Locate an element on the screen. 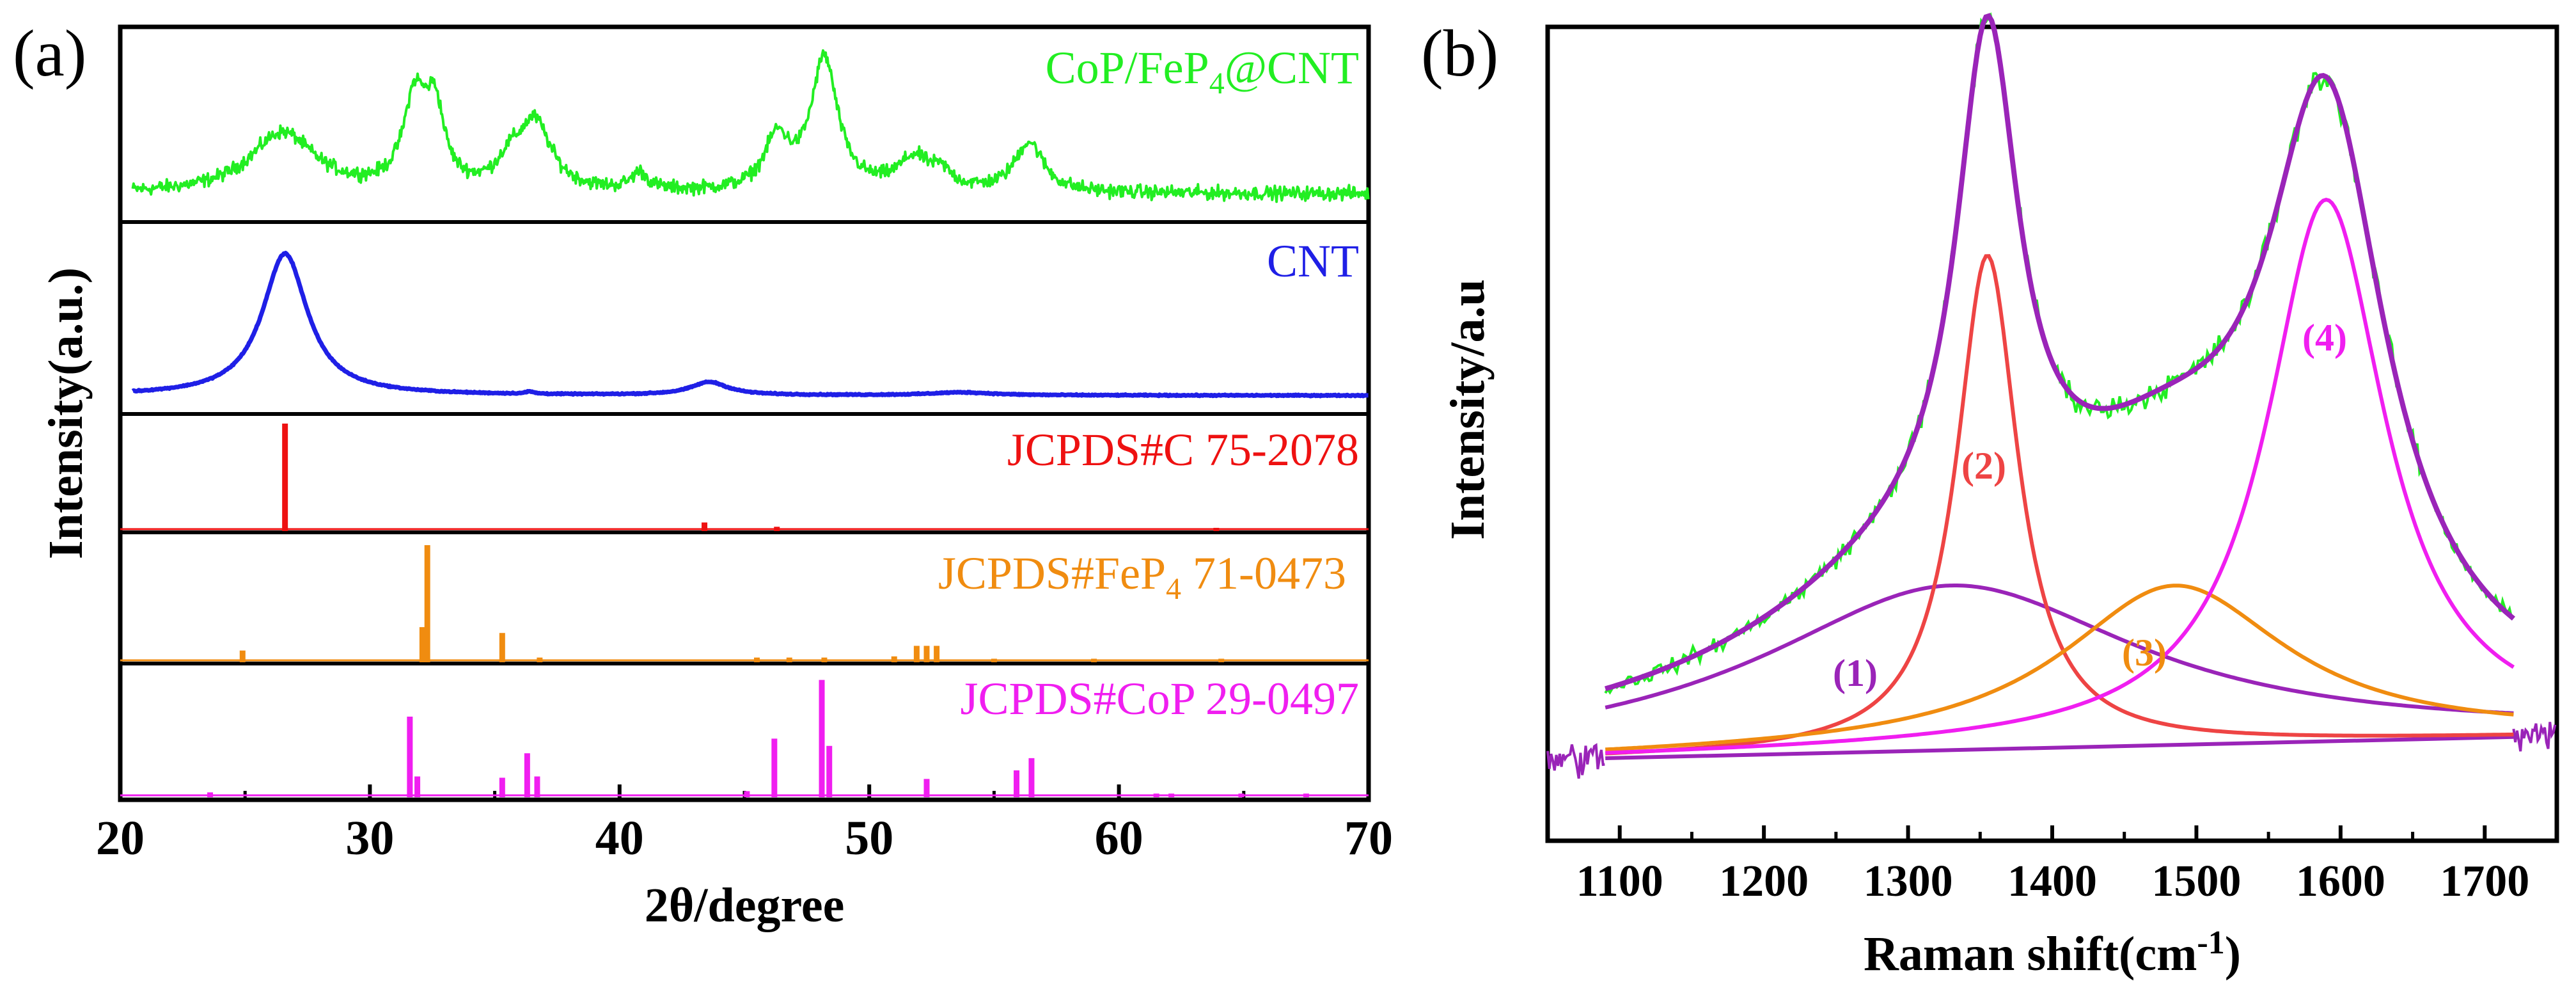 The height and width of the screenshot is (986, 2576). peak-label-2: (2) is located at coordinates (1983, 466).